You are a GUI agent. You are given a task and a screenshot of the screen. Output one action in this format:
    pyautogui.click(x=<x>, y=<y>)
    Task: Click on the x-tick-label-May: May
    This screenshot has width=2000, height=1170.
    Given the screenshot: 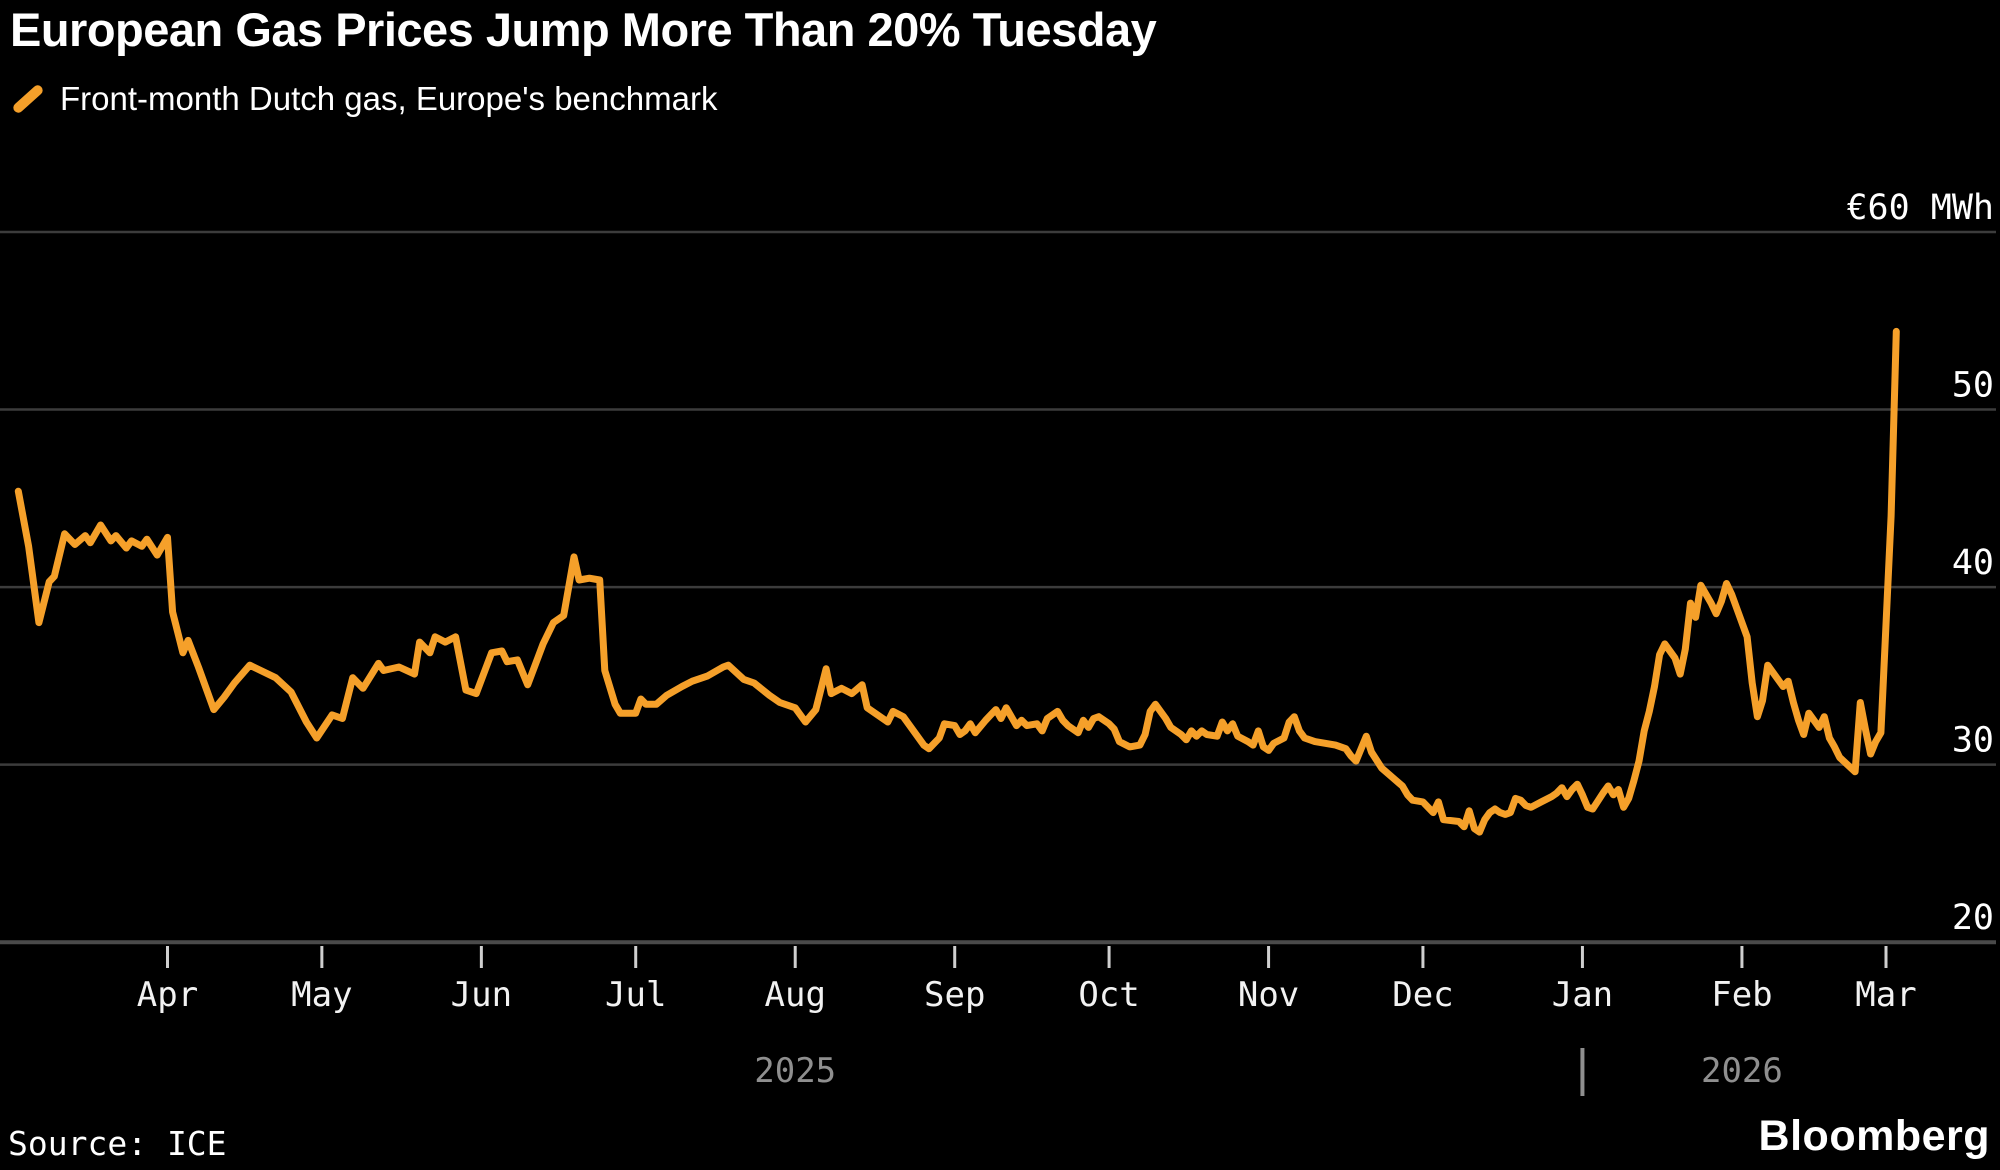 What is the action you would take?
    pyautogui.click(x=321, y=995)
    